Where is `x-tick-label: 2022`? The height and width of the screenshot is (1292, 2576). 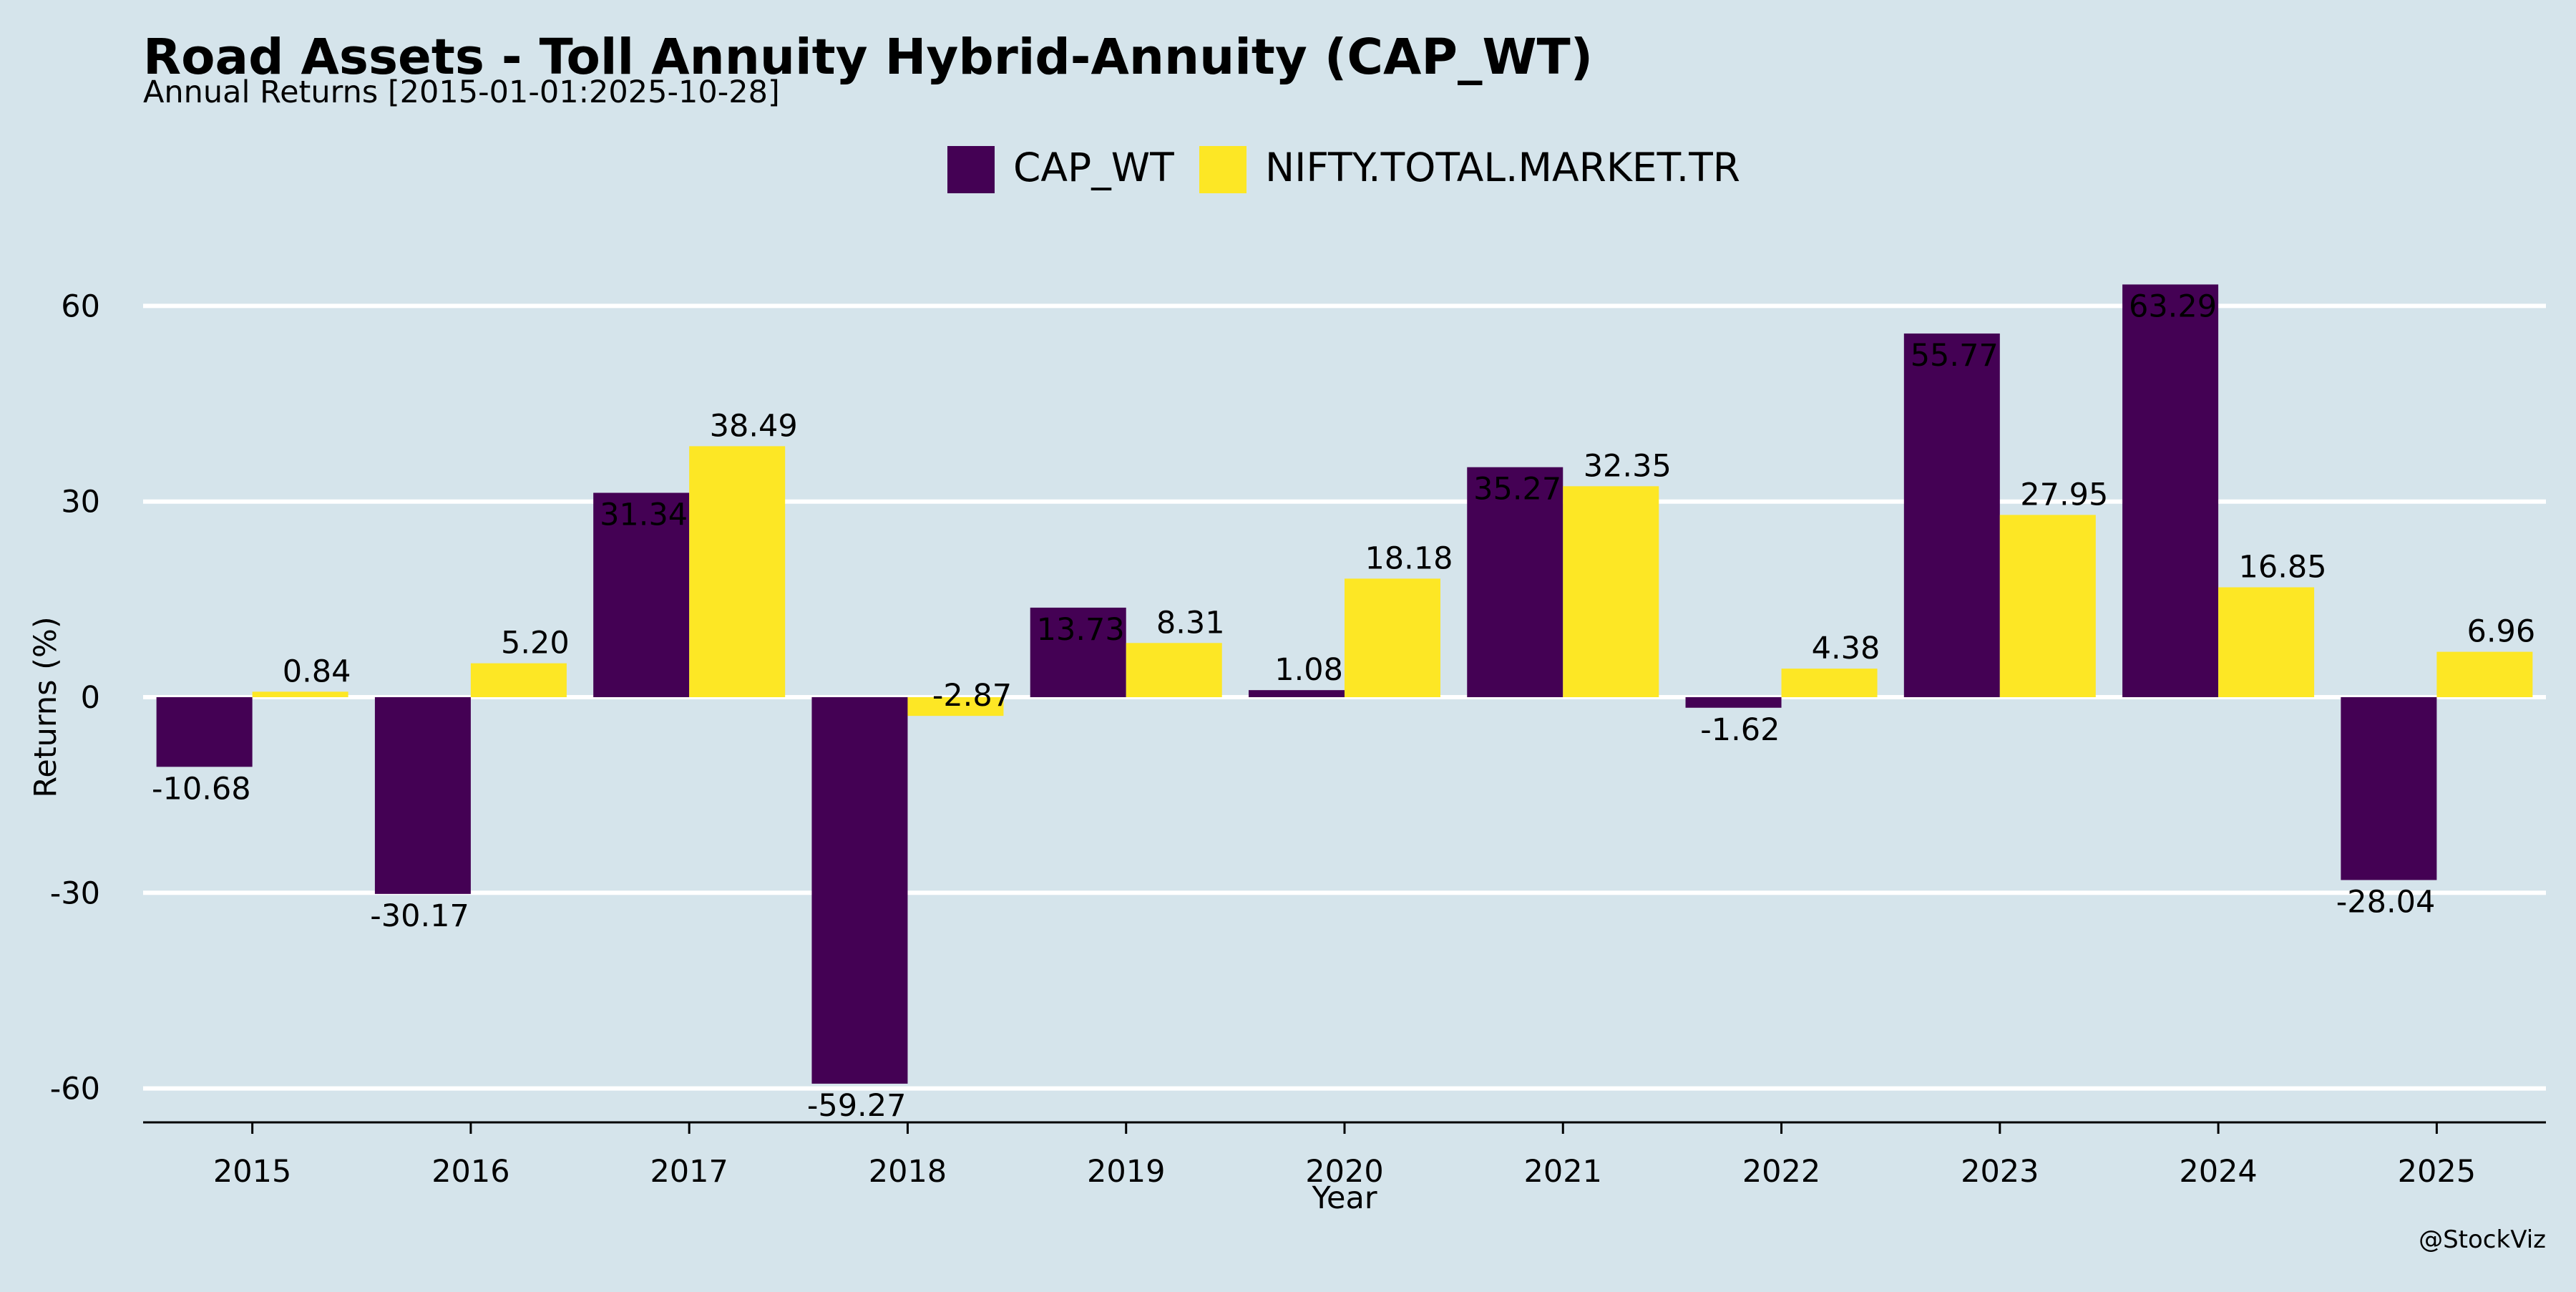
x-tick-label: 2022 is located at coordinates (1781, 1172).